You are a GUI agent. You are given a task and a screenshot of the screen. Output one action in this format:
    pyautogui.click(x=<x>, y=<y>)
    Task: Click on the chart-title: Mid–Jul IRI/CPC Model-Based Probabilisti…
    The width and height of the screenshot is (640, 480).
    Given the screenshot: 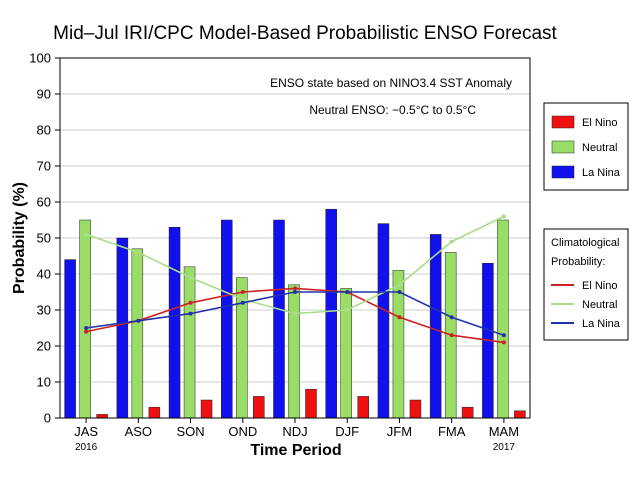 What is the action you would take?
    pyautogui.click(x=305, y=33)
    